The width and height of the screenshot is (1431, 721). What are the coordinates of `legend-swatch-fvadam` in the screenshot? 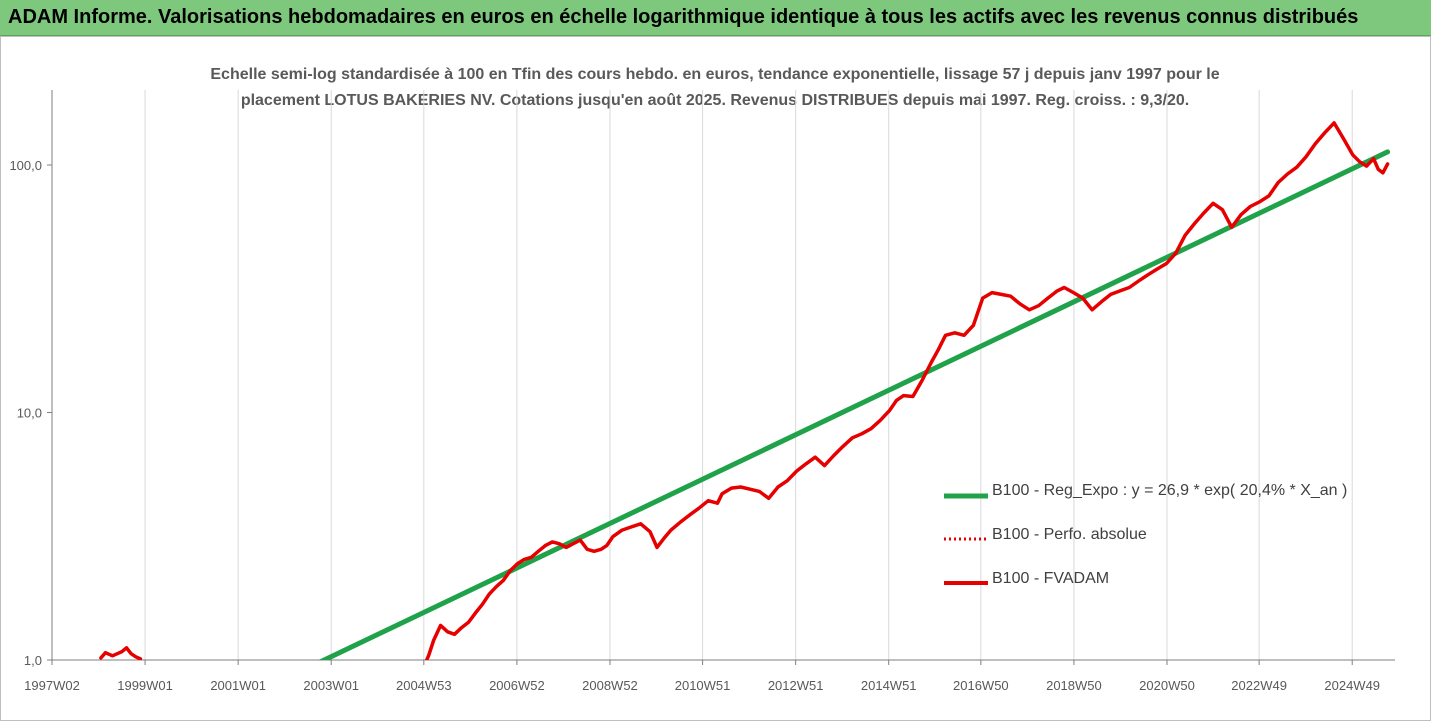 It's located at (966, 583).